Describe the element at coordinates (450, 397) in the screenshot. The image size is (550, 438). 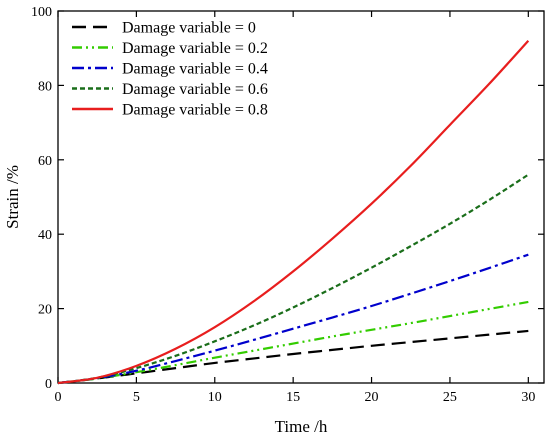
I see `x-tick-label: 25` at that location.